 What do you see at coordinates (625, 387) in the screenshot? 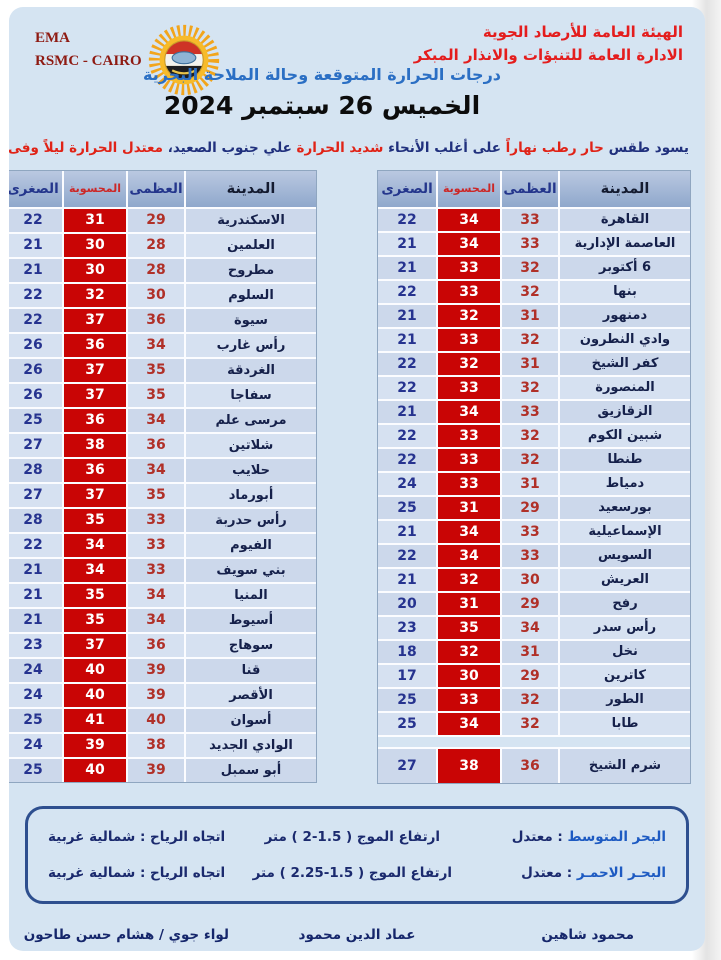
I see `city-cell: المنصورة` at bounding box center [625, 387].